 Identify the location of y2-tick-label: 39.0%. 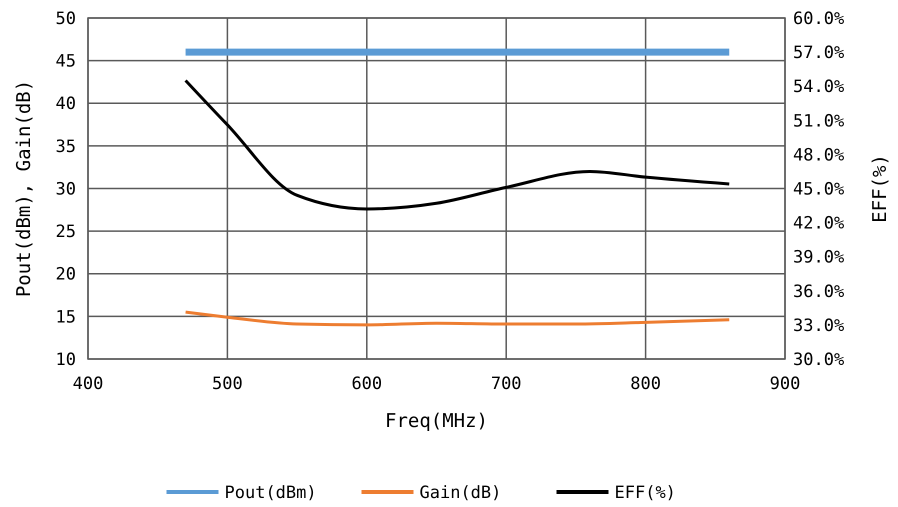
(818, 258).